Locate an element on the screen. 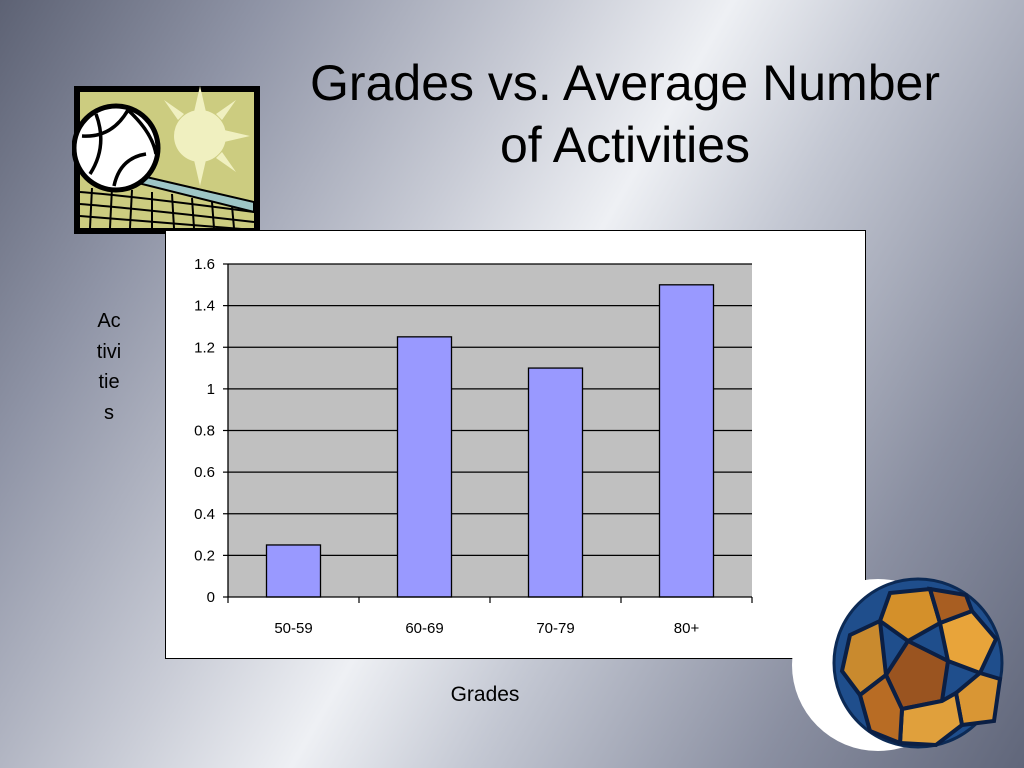 The image size is (1024, 768). y-axis-label: Activities is located at coordinates (109, 367).